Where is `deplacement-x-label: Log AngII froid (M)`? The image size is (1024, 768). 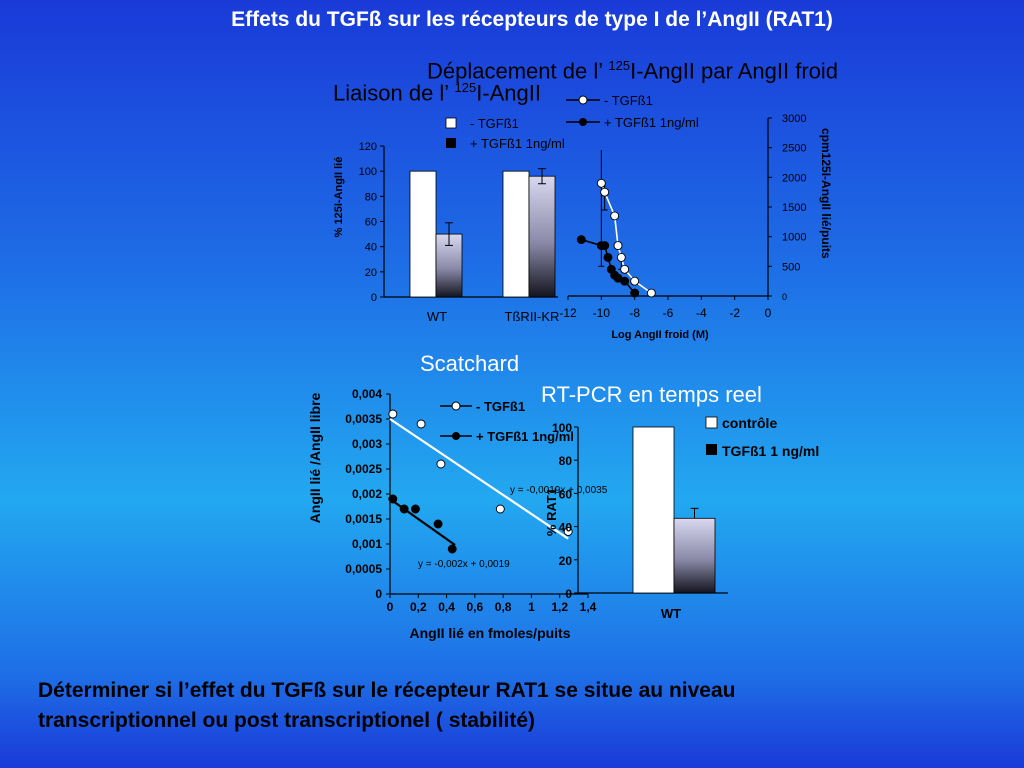
deplacement-x-label: Log AngII froid (M) is located at coordinates (660, 335).